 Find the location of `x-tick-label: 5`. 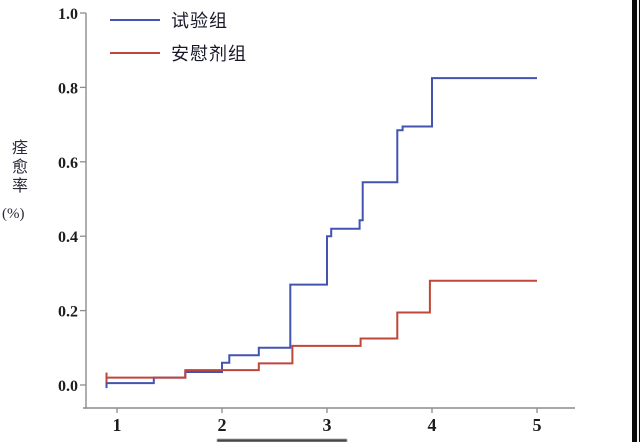

x-tick-label: 5 is located at coordinates (537, 425).